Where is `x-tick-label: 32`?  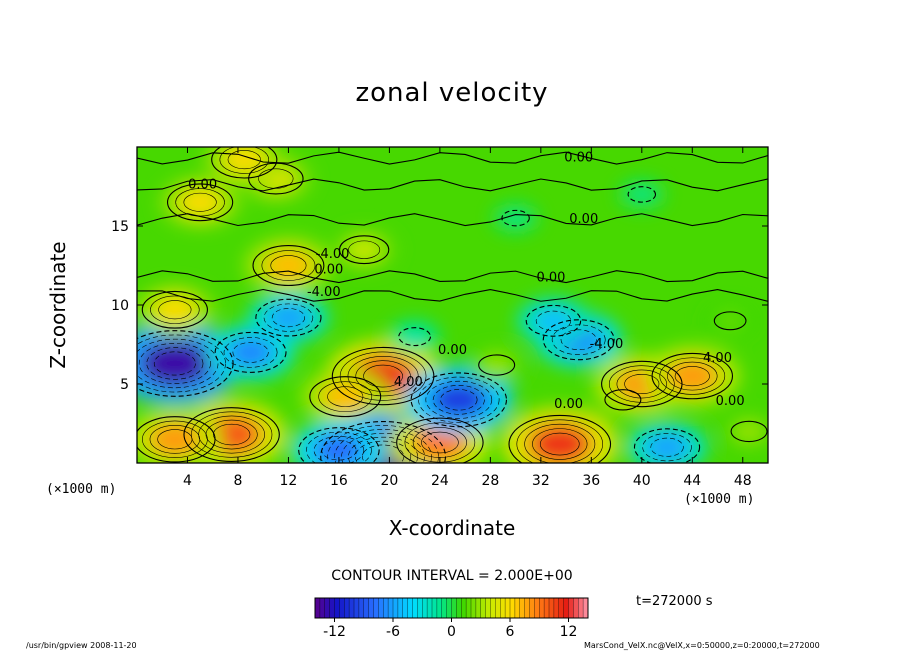
x-tick-label: 32 is located at coordinates (541, 481).